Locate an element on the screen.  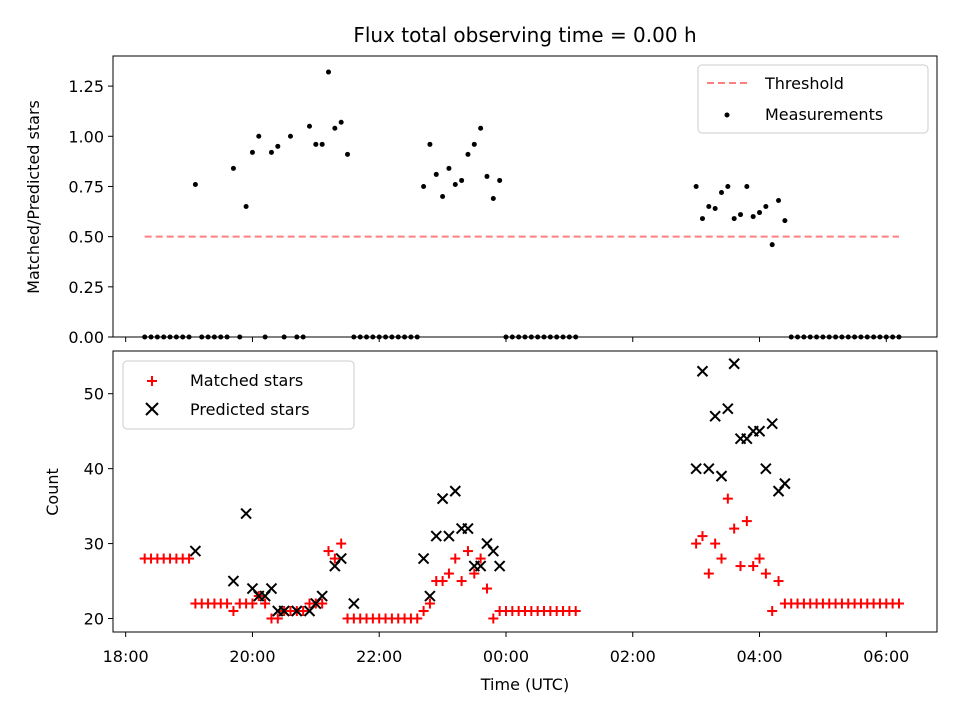
bottom-ytick-label: 30 is located at coordinates (94, 544).